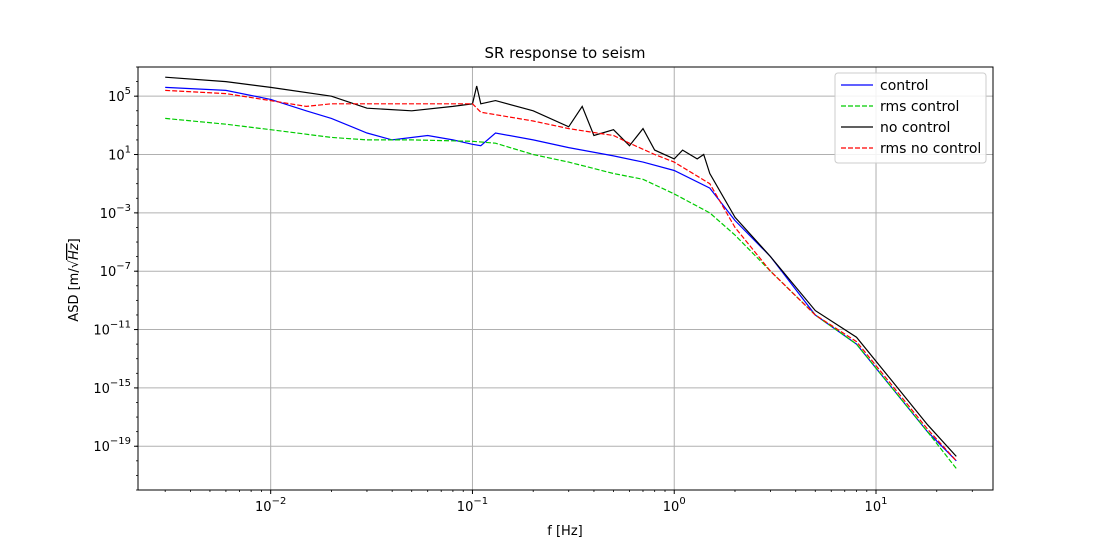  What do you see at coordinates (682, 501) in the screenshot?
I see `x-tick-exponent: 0` at bounding box center [682, 501].